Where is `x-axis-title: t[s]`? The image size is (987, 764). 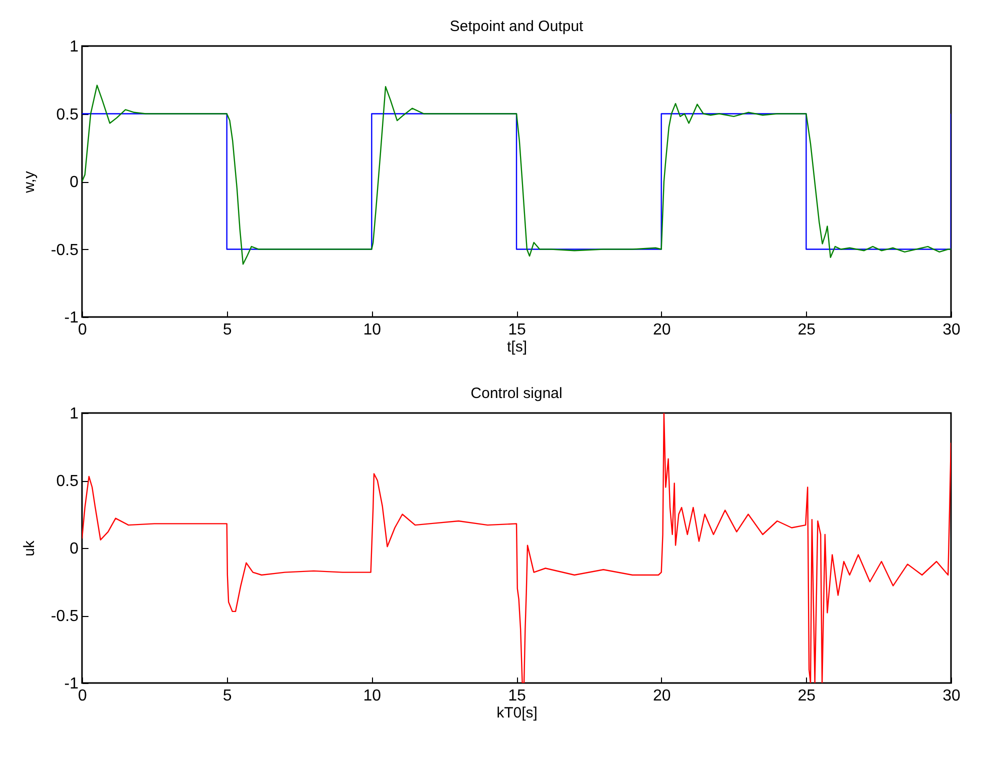 x-axis-title: t[s] is located at coordinates (517, 347).